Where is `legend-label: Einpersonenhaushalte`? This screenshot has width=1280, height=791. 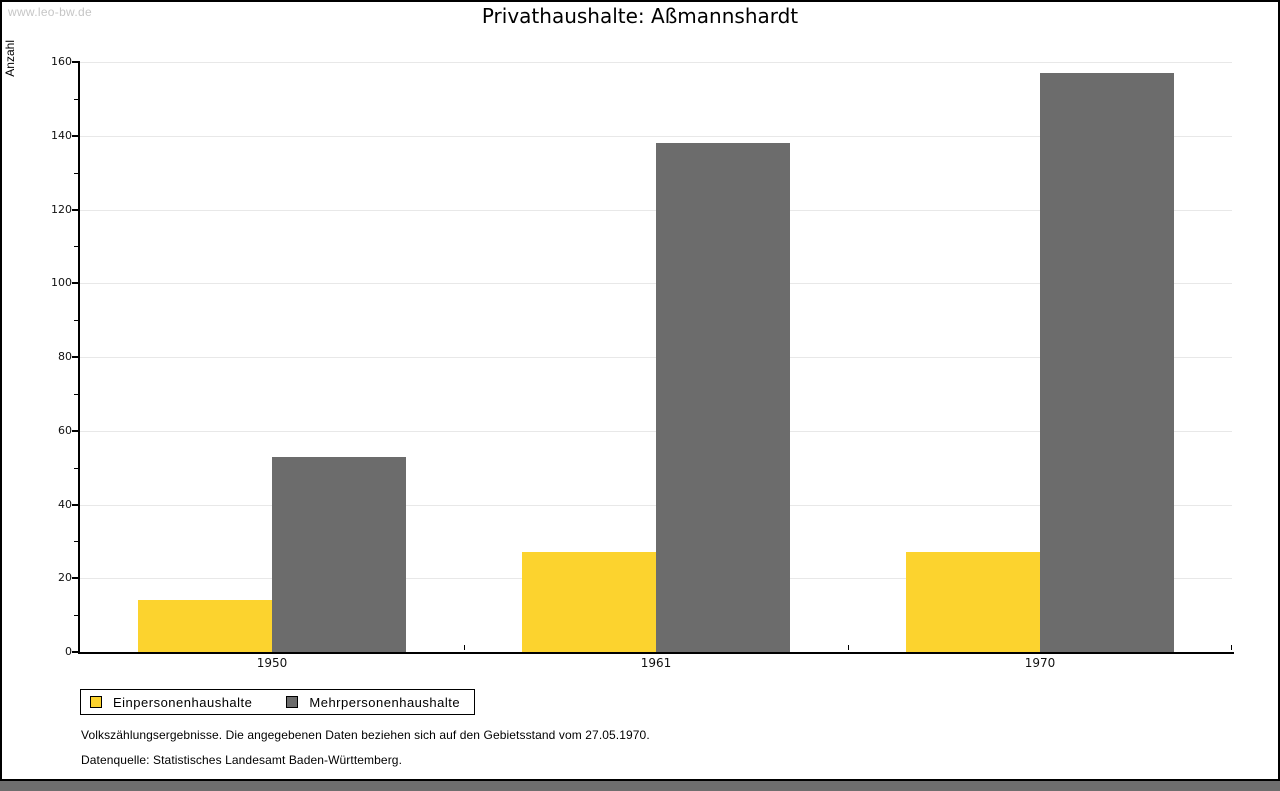 legend-label: Einpersonenhaushalte is located at coordinates (183, 702).